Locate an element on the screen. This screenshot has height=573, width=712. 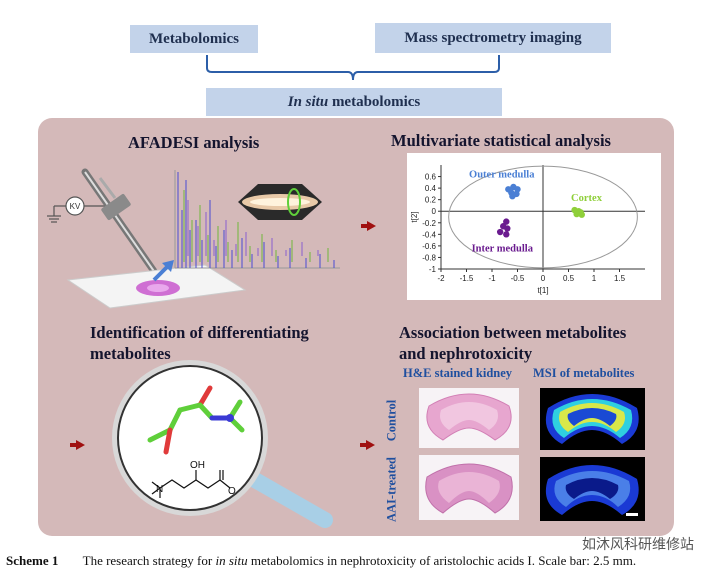
flow-arrow-icon is located at coordinates (163, 271).